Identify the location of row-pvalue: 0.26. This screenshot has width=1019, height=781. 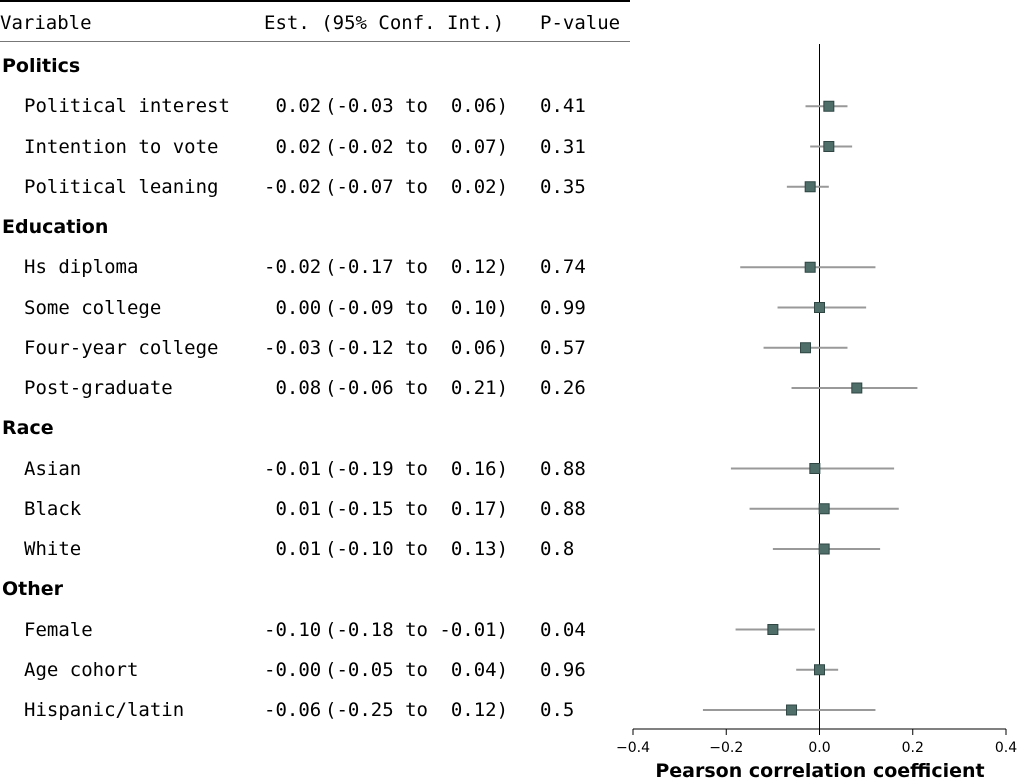
(563, 388).